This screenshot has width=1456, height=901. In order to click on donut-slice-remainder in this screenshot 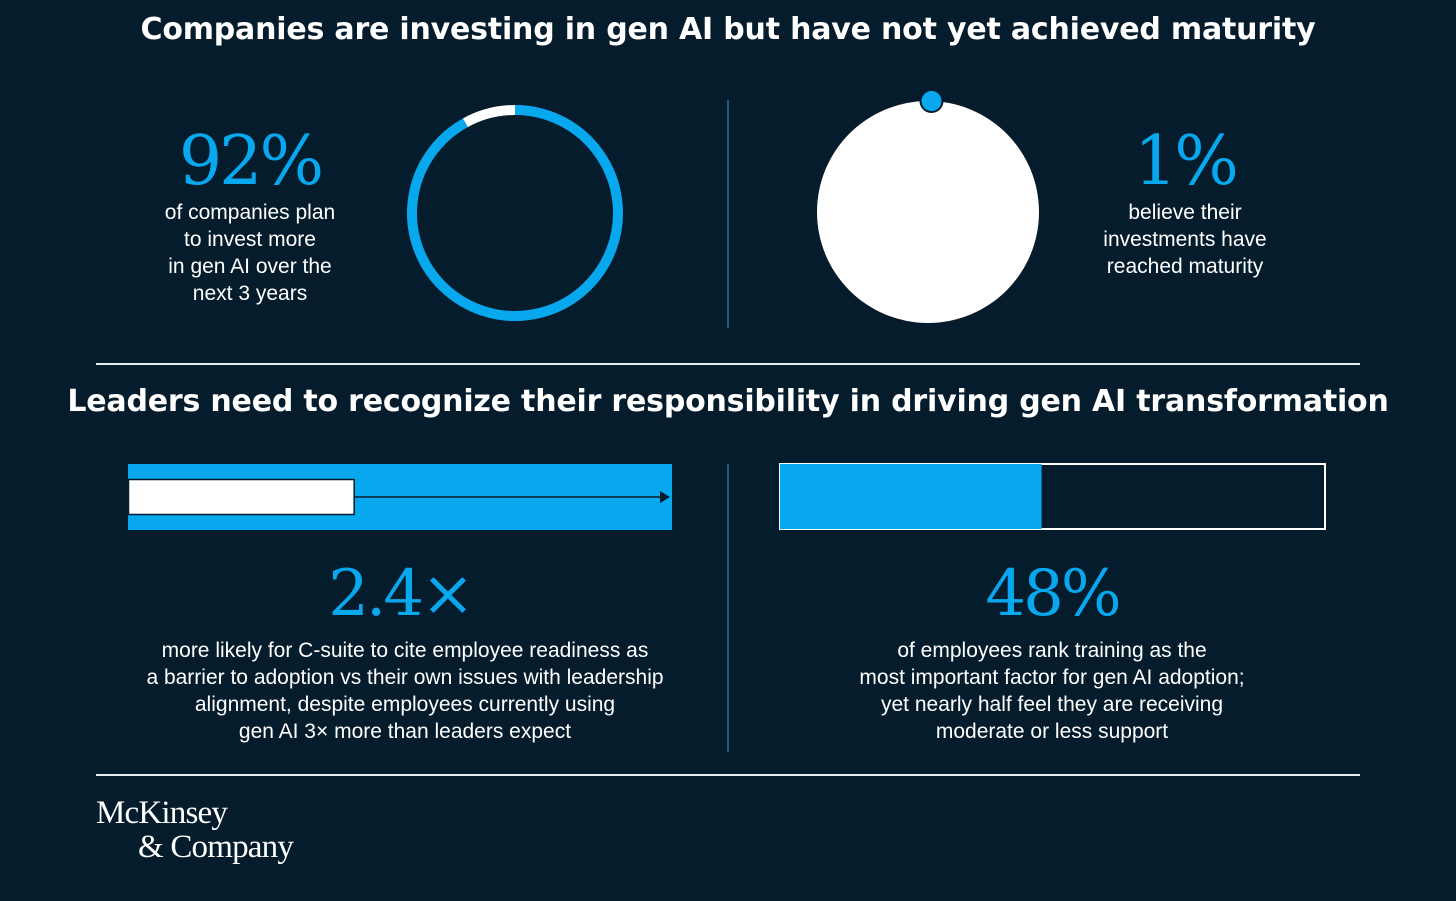, I will do `click(489, 116)`.